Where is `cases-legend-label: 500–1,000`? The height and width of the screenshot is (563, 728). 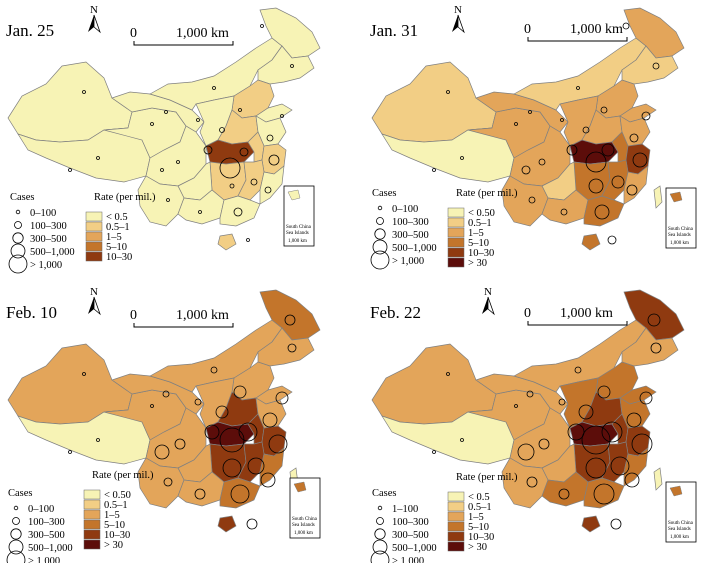
cases-legend-label: 500–1,000 is located at coordinates (414, 248).